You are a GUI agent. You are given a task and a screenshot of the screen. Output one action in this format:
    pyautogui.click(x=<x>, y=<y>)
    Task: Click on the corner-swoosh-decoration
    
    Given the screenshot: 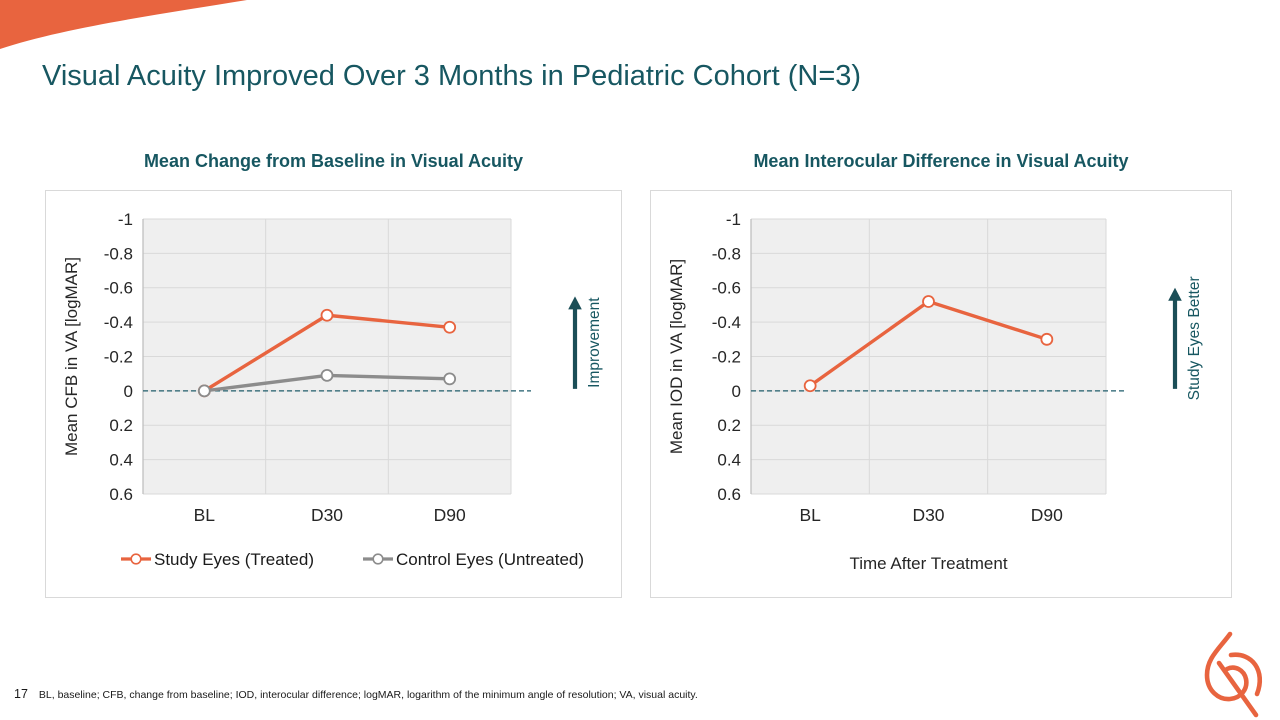 What is the action you would take?
    pyautogui.click(x=123, y=24)
    